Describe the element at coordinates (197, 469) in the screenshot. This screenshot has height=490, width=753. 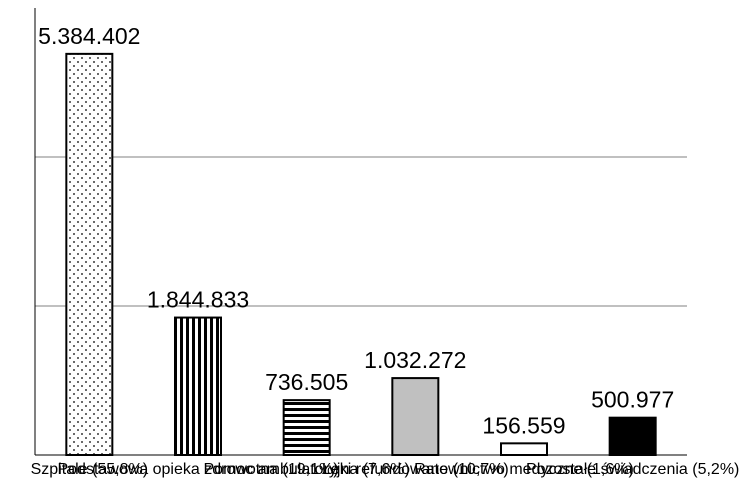
I see `x-tick-label-2: Podstawowa opieka zdrowotna (19,1%)` at that location.